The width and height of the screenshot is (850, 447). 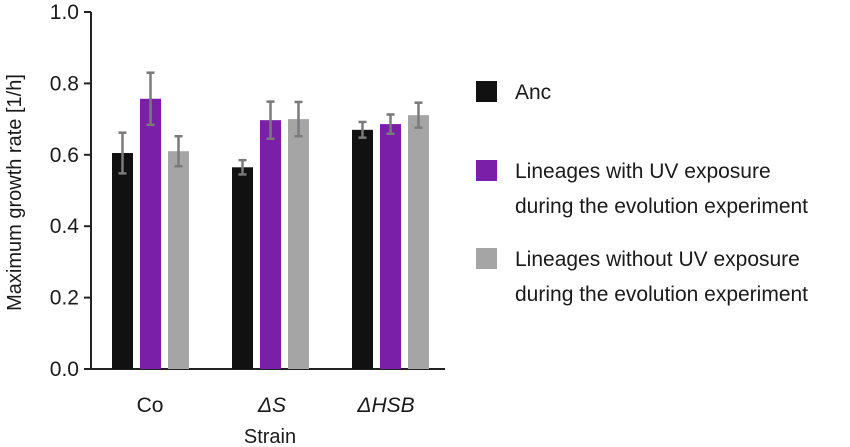 What do you see at coordinates (657, 259) in the screenshot?
I see `legend-label: Lineages without UV exposure` at bounding box center [657, 259].